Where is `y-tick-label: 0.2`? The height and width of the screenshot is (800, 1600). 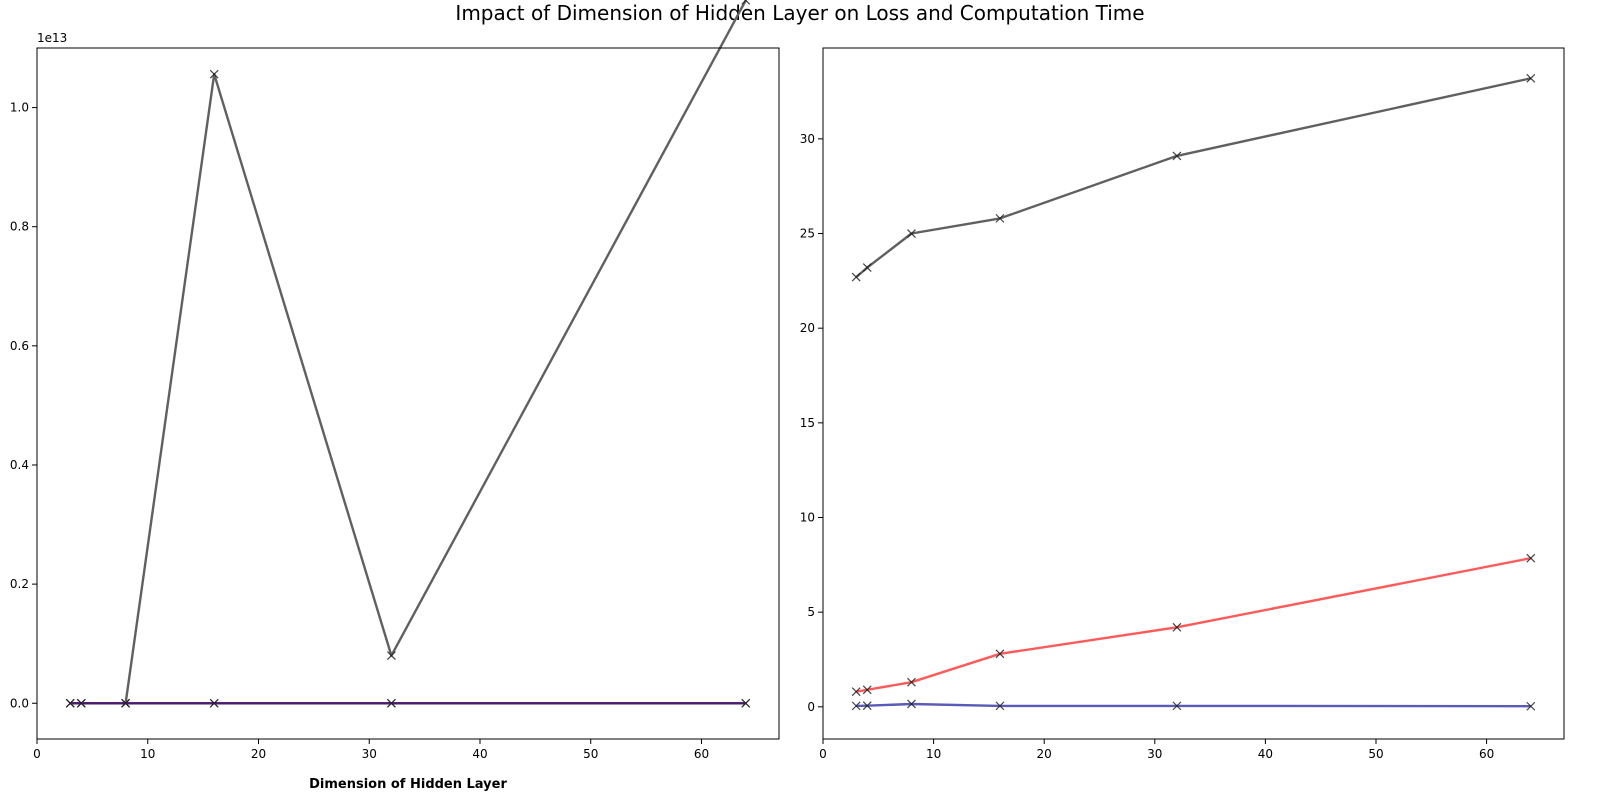
y-tick-label: 0.2 is located at coordinates (19, 584).